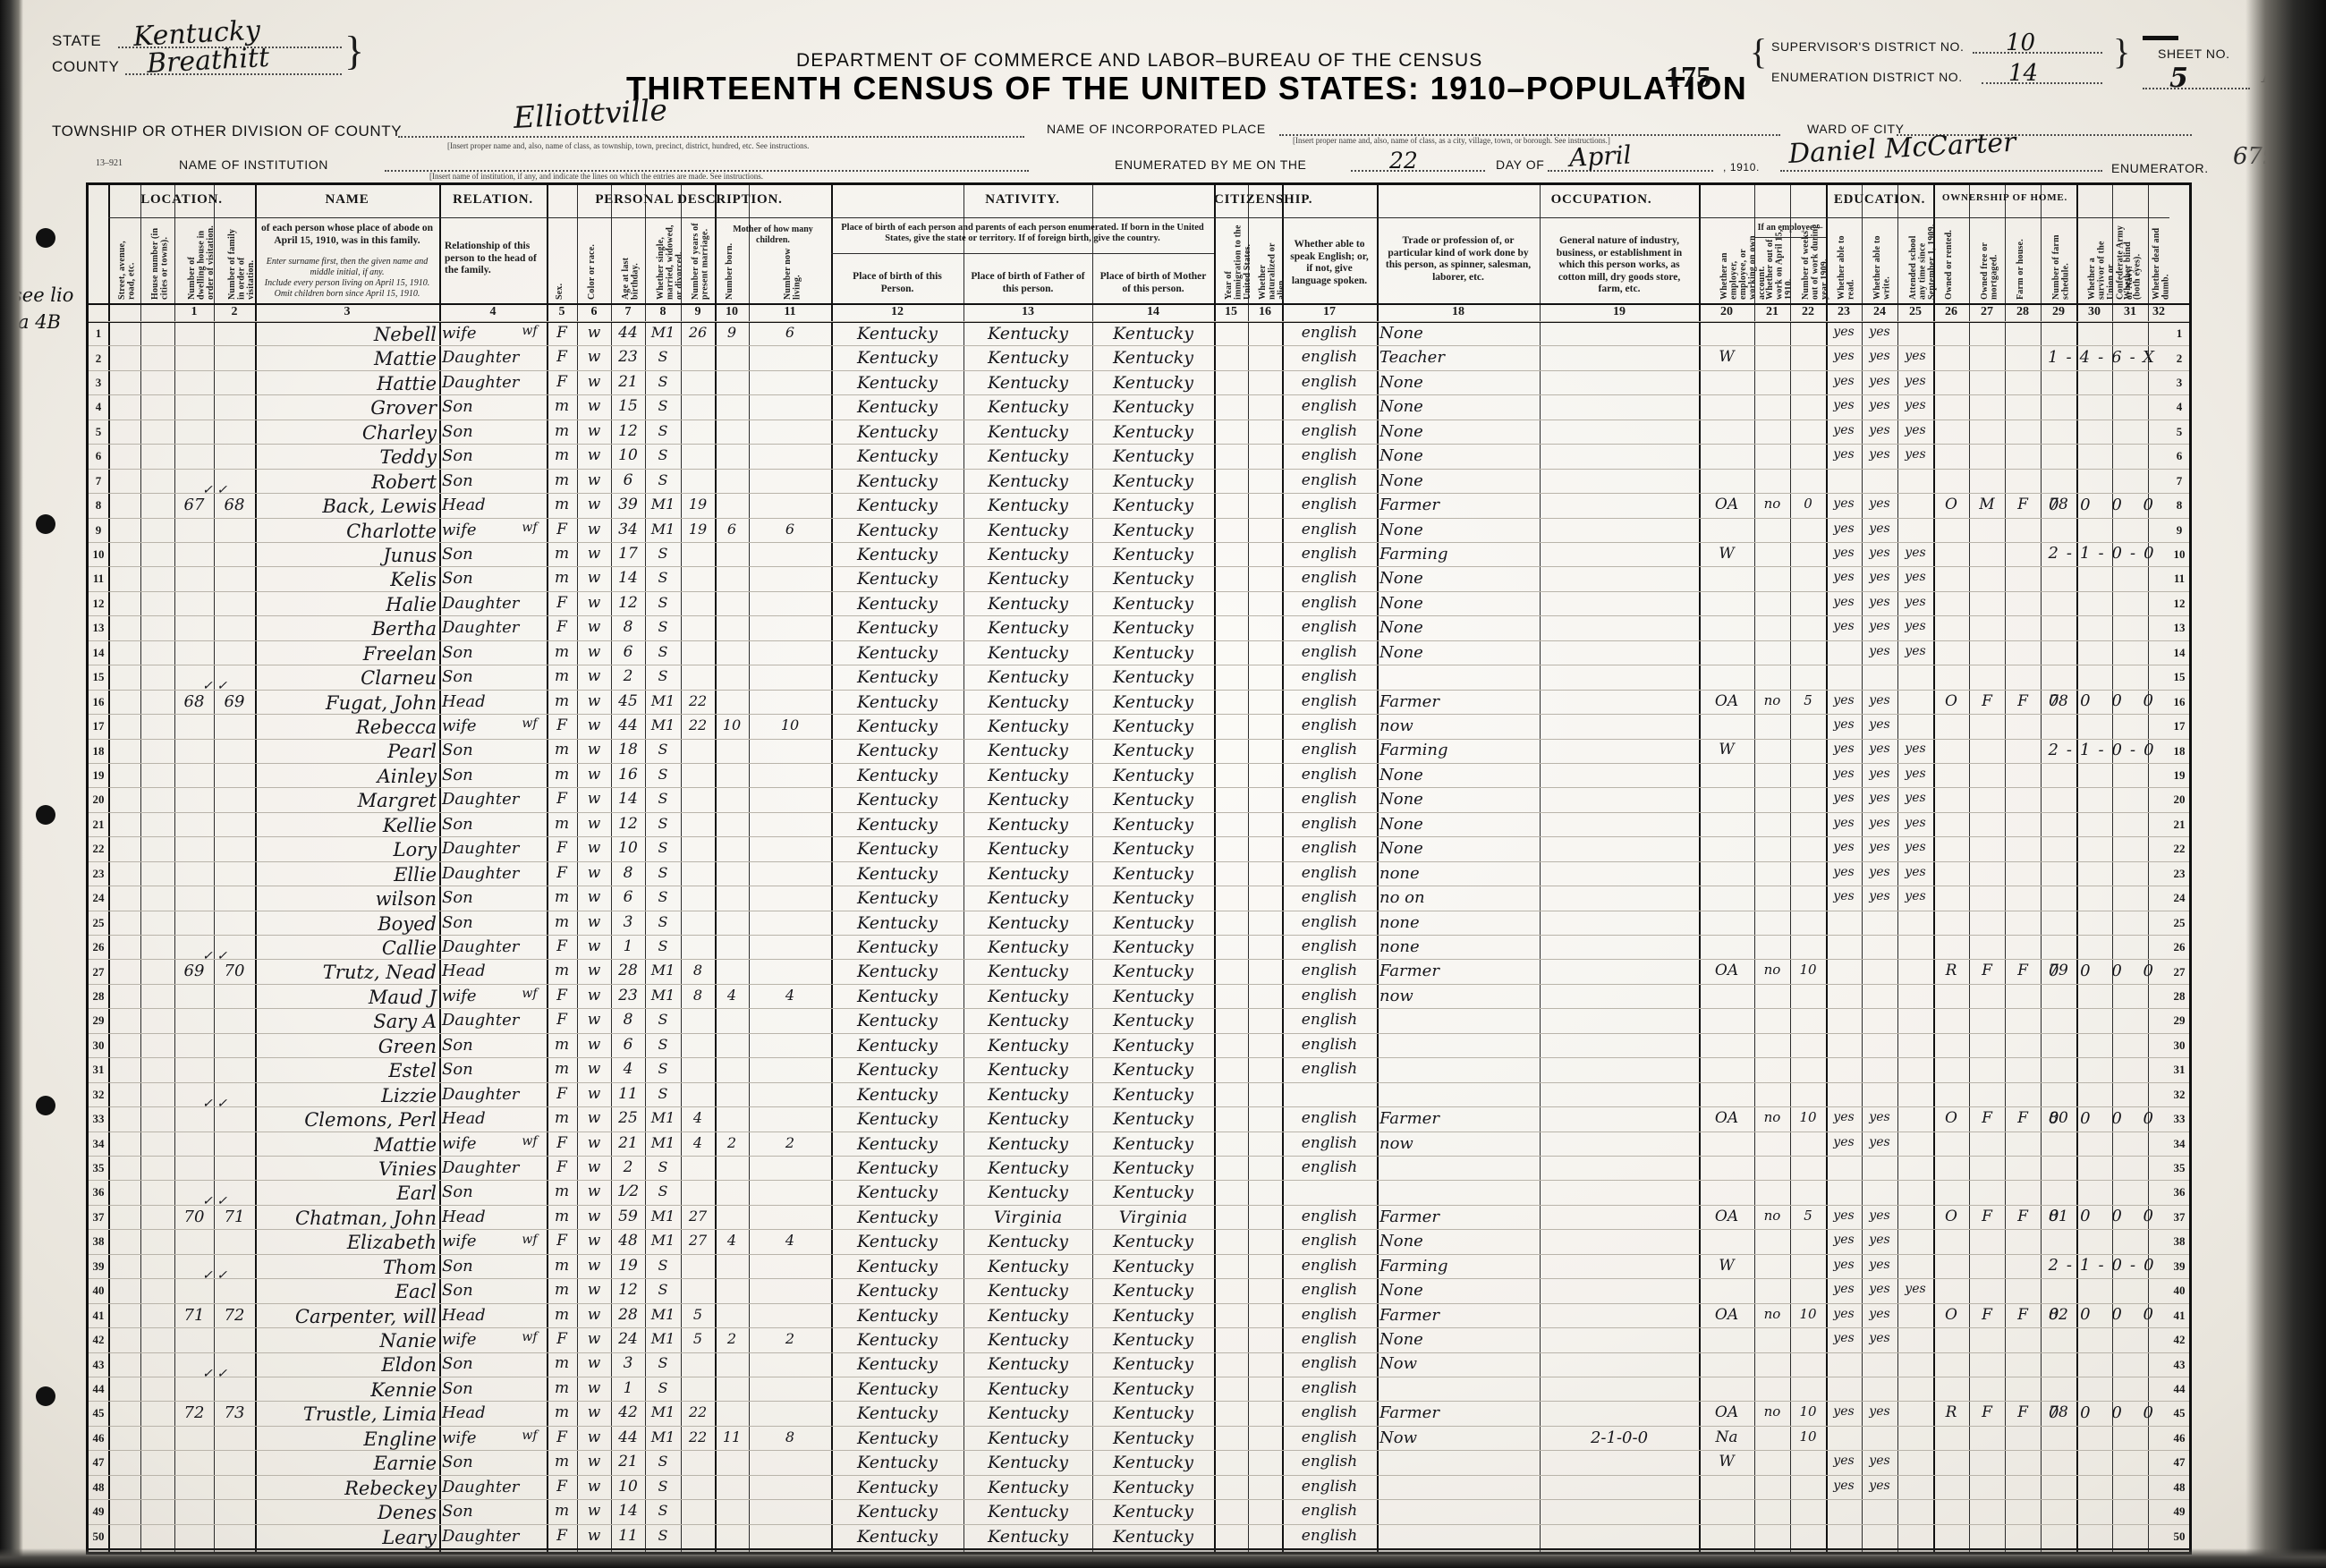  What do you see at coordinates (562, 651) in the screenshot?
I see `cell-sex: m` at bounding box center [562, 651].